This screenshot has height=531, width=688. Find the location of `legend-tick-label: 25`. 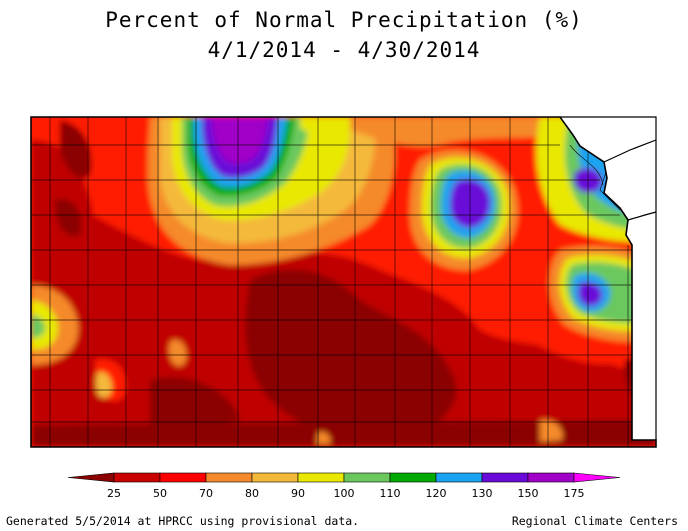

legend-tick-label: 25 is located at coordinates (114, 493).